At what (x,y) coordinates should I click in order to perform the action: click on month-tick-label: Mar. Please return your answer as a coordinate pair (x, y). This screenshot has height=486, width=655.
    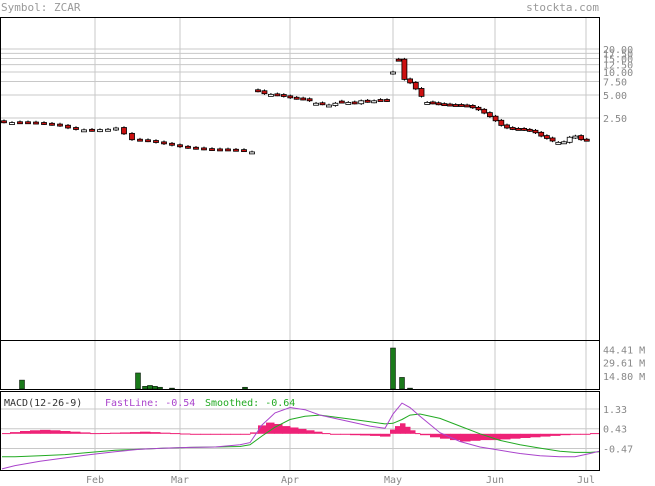
    Looking at the image, I should click on (180, 480).